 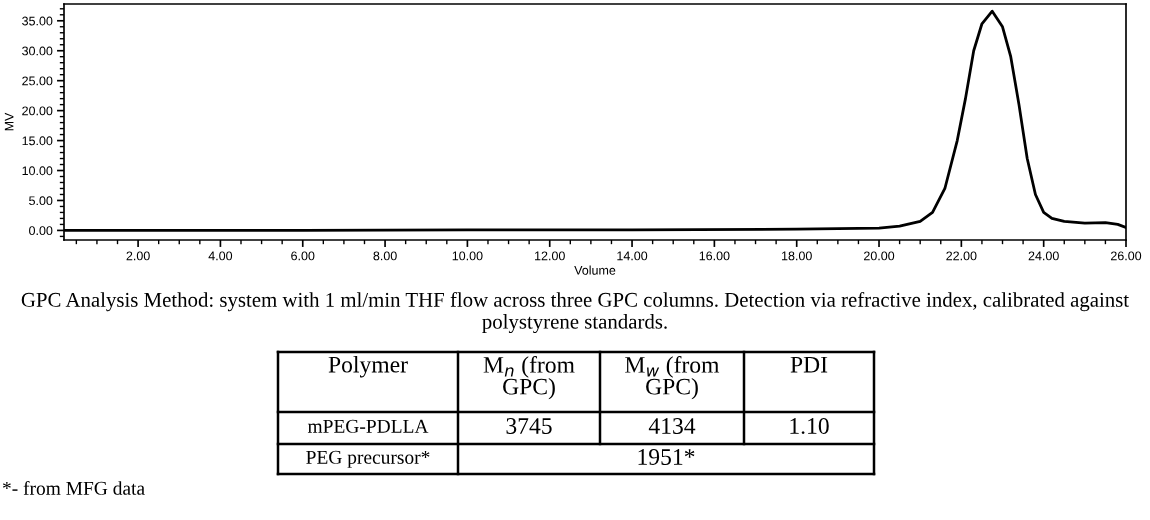 What do you see at coordinates (672, 426) in the screenshot?
I see `text: 4134` at bounding box center [672, 426].